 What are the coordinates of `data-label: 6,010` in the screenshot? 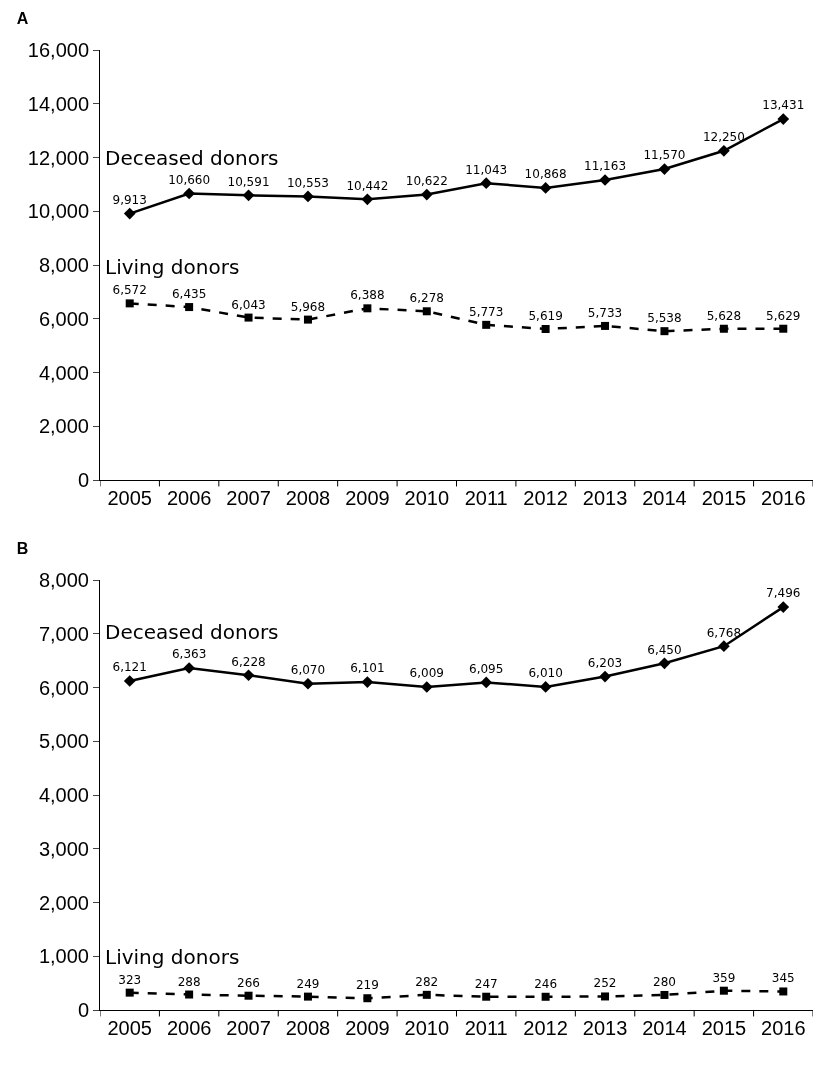 It's located at (545, 673).